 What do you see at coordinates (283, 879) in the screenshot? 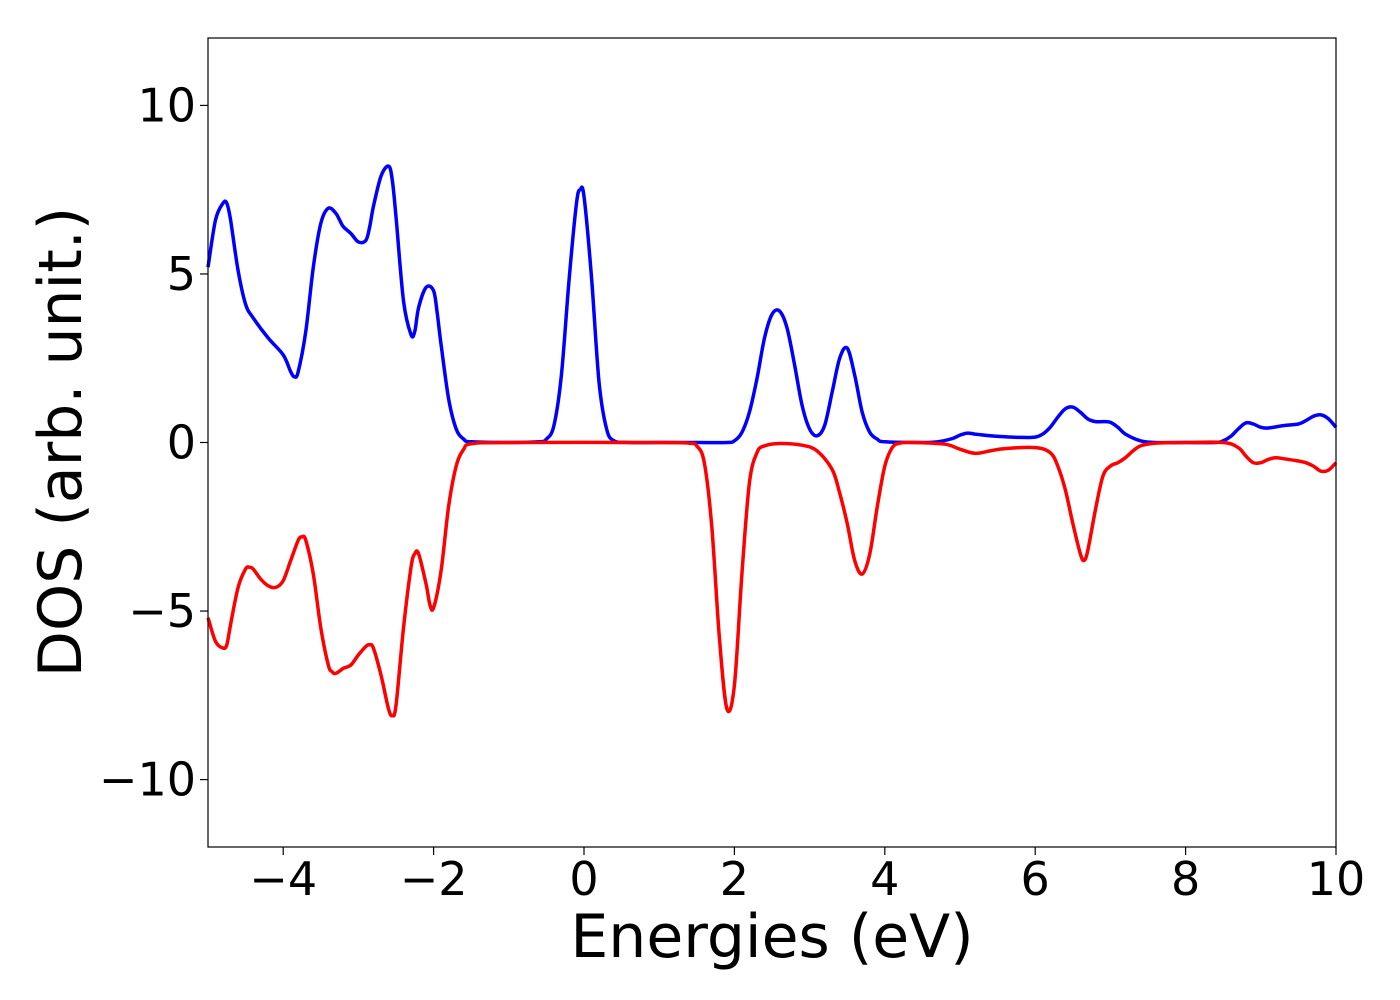
I see `x-tick-label: −4` at bounding box center [283, 879].